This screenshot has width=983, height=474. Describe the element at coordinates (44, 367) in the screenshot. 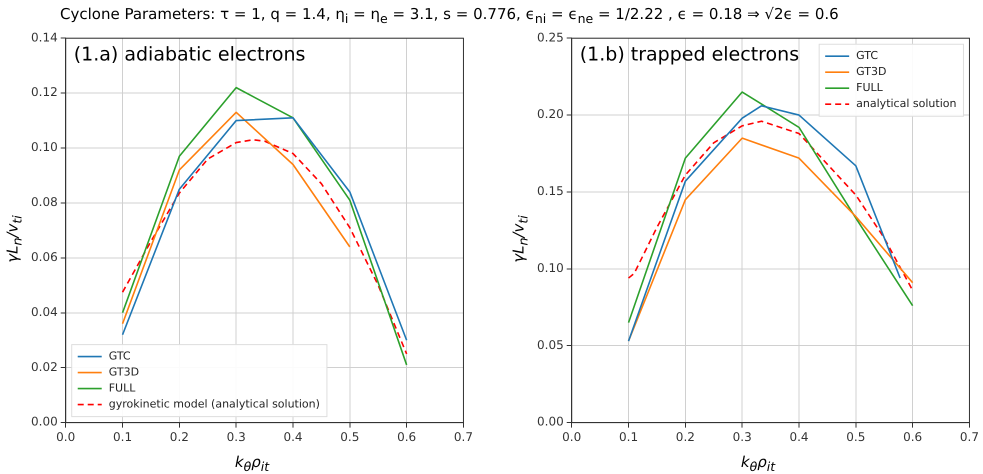

I see `y-tick-label: 0.02` at that location.